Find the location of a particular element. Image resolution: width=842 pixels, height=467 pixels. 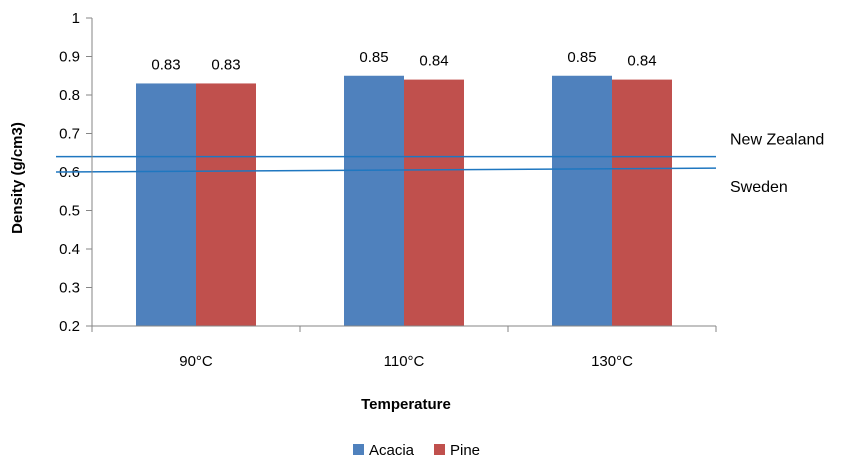

legend-label-pine: Pine is located at coordinates (465, 450).